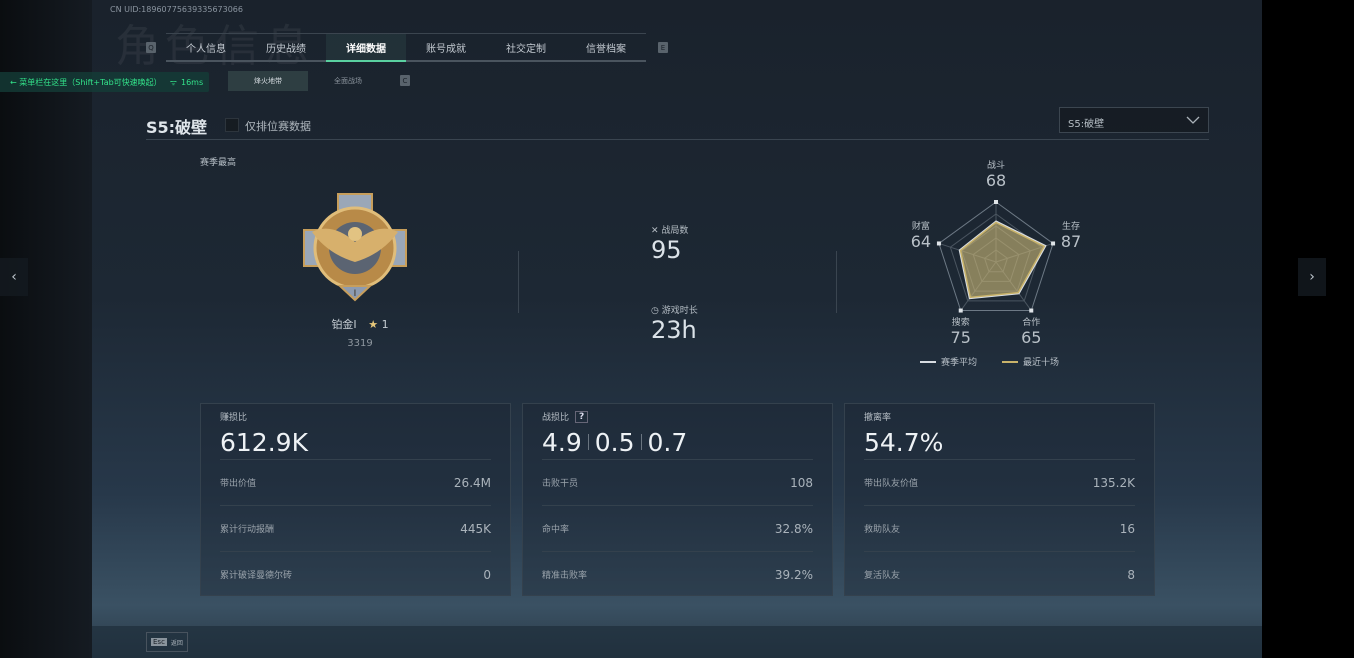  I want to click on season-title: S5:破壁, so click(177, 127).